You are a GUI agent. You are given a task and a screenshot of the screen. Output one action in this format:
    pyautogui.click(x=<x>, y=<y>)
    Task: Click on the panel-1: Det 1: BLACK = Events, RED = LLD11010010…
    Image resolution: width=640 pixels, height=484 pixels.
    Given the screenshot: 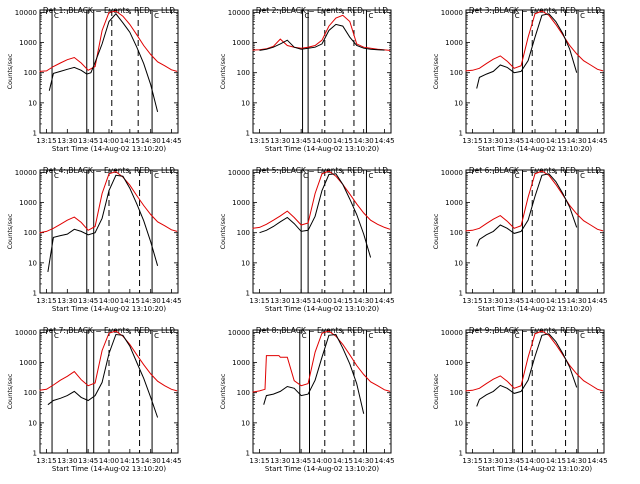 What is the action you would take?
    pyautogui.click(x=94, y=79)
    